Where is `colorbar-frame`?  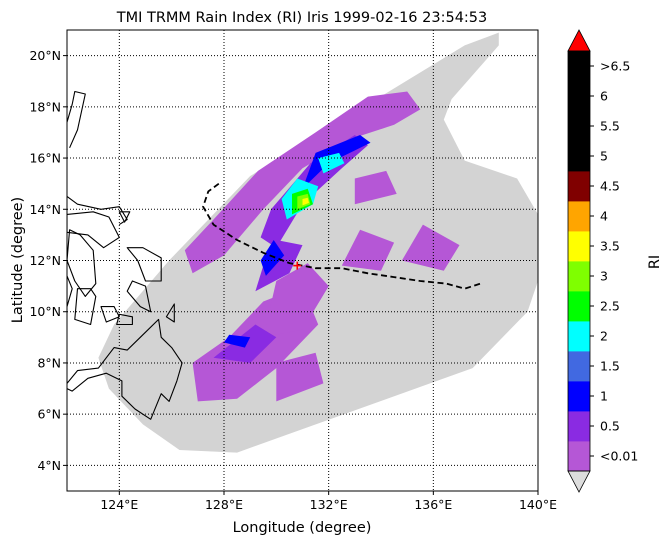
colorbar-frame is located at coordinates (579, 261).